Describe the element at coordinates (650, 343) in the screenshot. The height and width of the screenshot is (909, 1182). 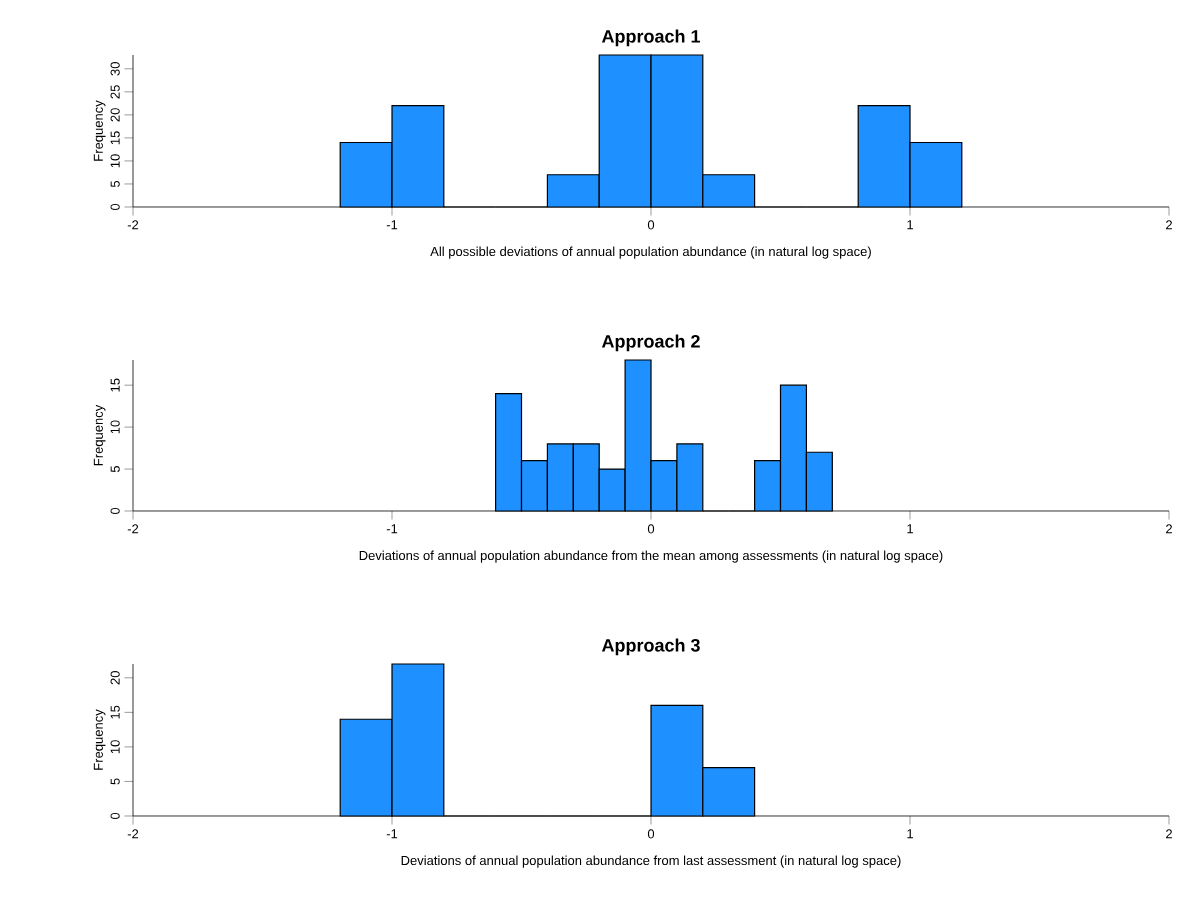
I see `chart-title: Approach 2` at that location.